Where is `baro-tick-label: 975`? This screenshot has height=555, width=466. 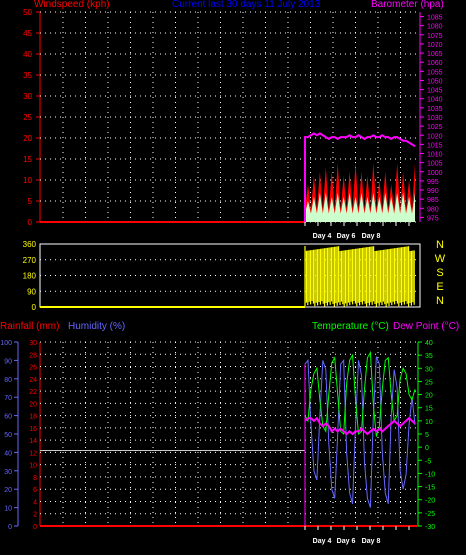 baro-tick-label: 975 is located at coordinates (433, 218).